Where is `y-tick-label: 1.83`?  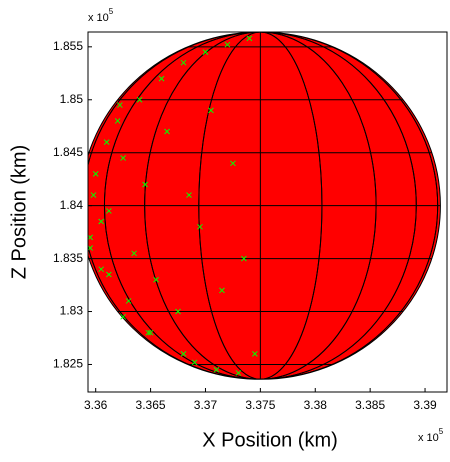 y-tick-label: 1.83 is located at coordinates (72, 311).